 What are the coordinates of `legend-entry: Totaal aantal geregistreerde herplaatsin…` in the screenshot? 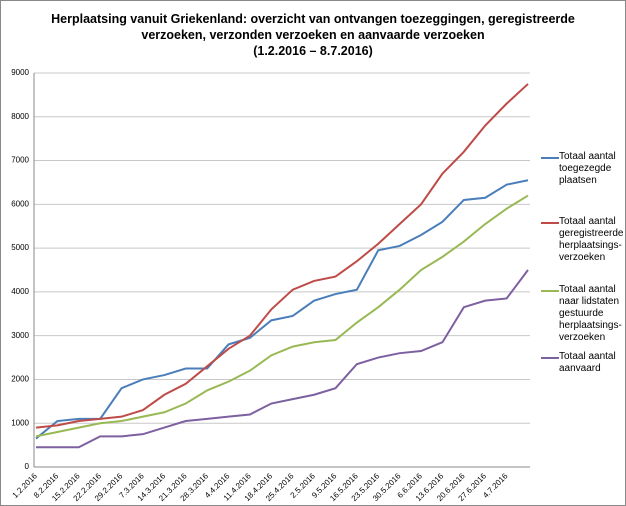 It's located at (583, 240).